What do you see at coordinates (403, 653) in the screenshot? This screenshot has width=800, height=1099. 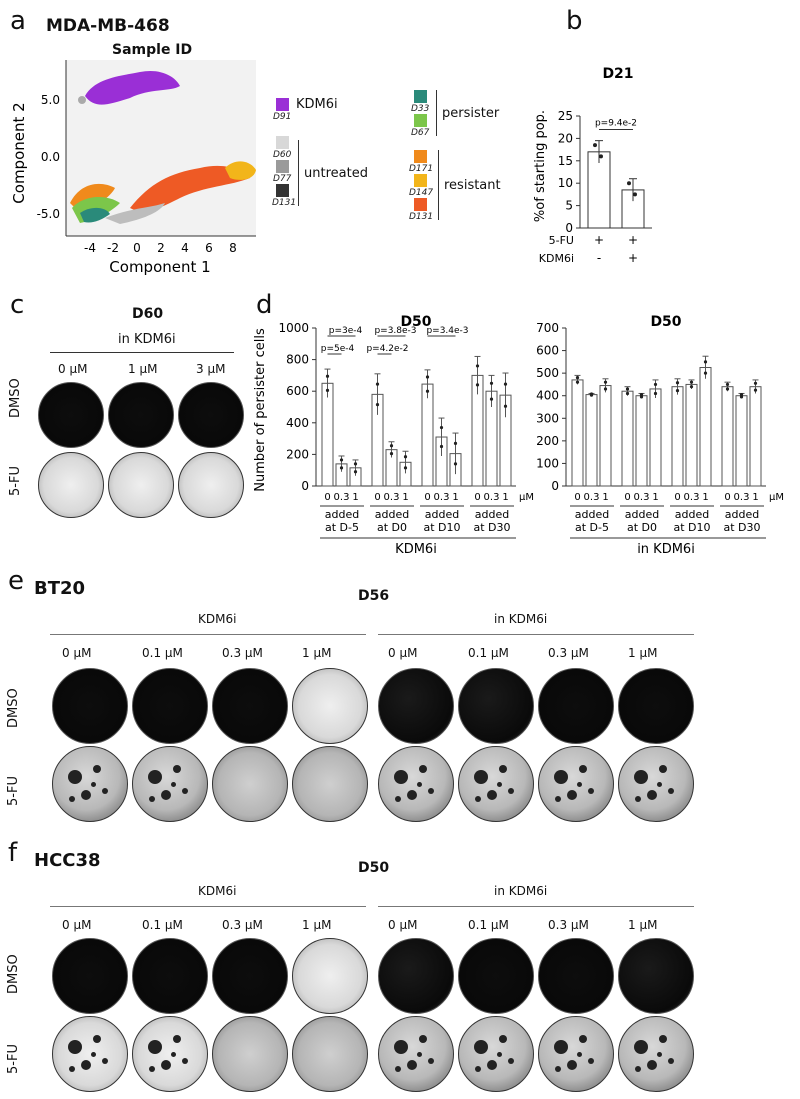 I see `panel-e-dose-4: 0 μM` at bounding box center [403, 653].